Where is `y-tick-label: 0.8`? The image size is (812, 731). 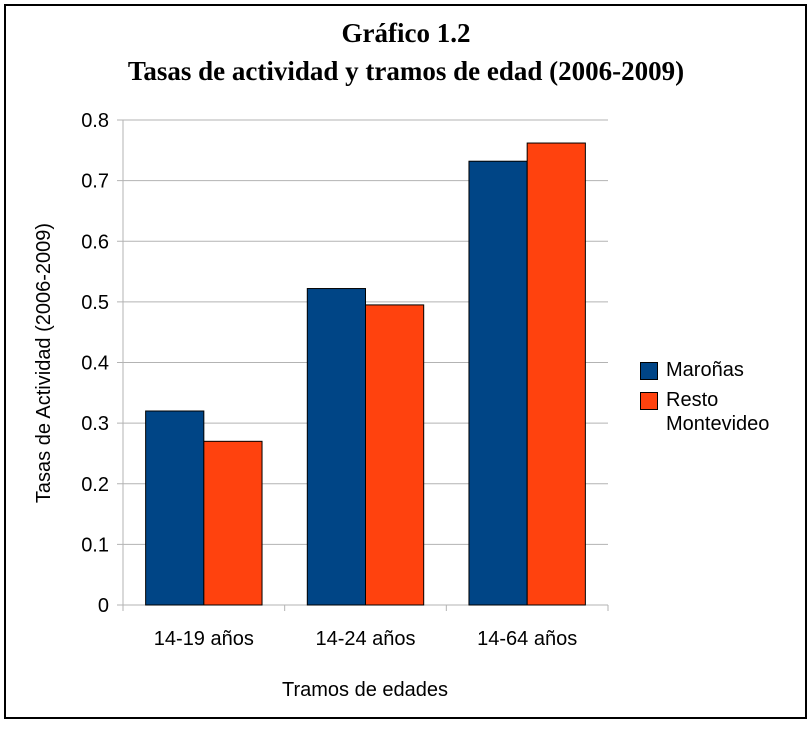 y-tick-label: 0.8 is located at coordinates (95, 121).